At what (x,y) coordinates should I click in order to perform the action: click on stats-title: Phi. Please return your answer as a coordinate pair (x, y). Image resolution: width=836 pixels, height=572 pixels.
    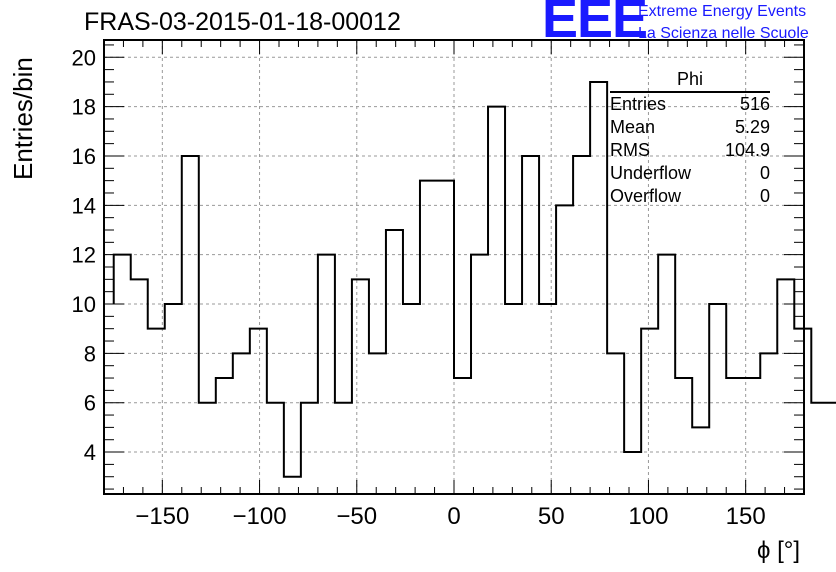
    Looking at the image, I should click on (690, 80).